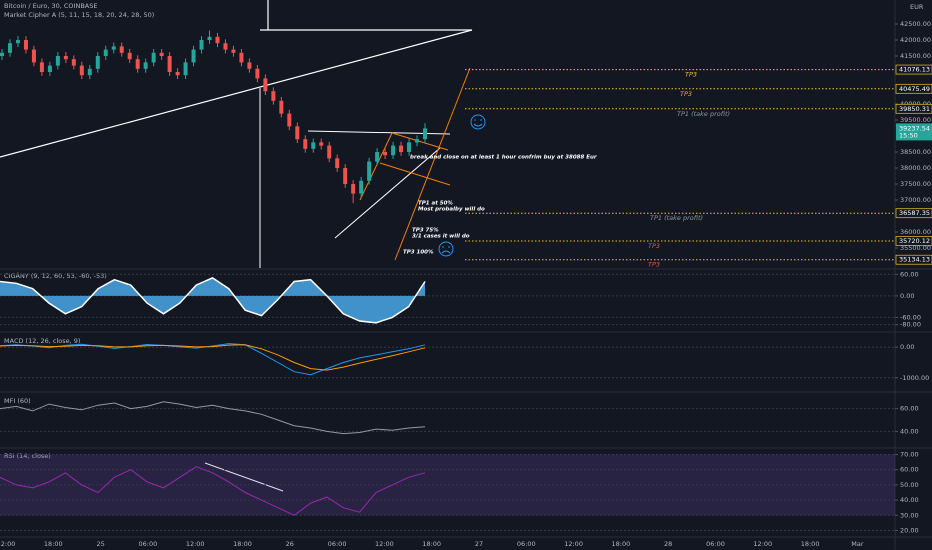 Image resolution: width=932 pixels, height=550 pixels. Describe the element at coordinates (425, 231) in the screenshot. I see `annotation: TP3 75%` at that location.